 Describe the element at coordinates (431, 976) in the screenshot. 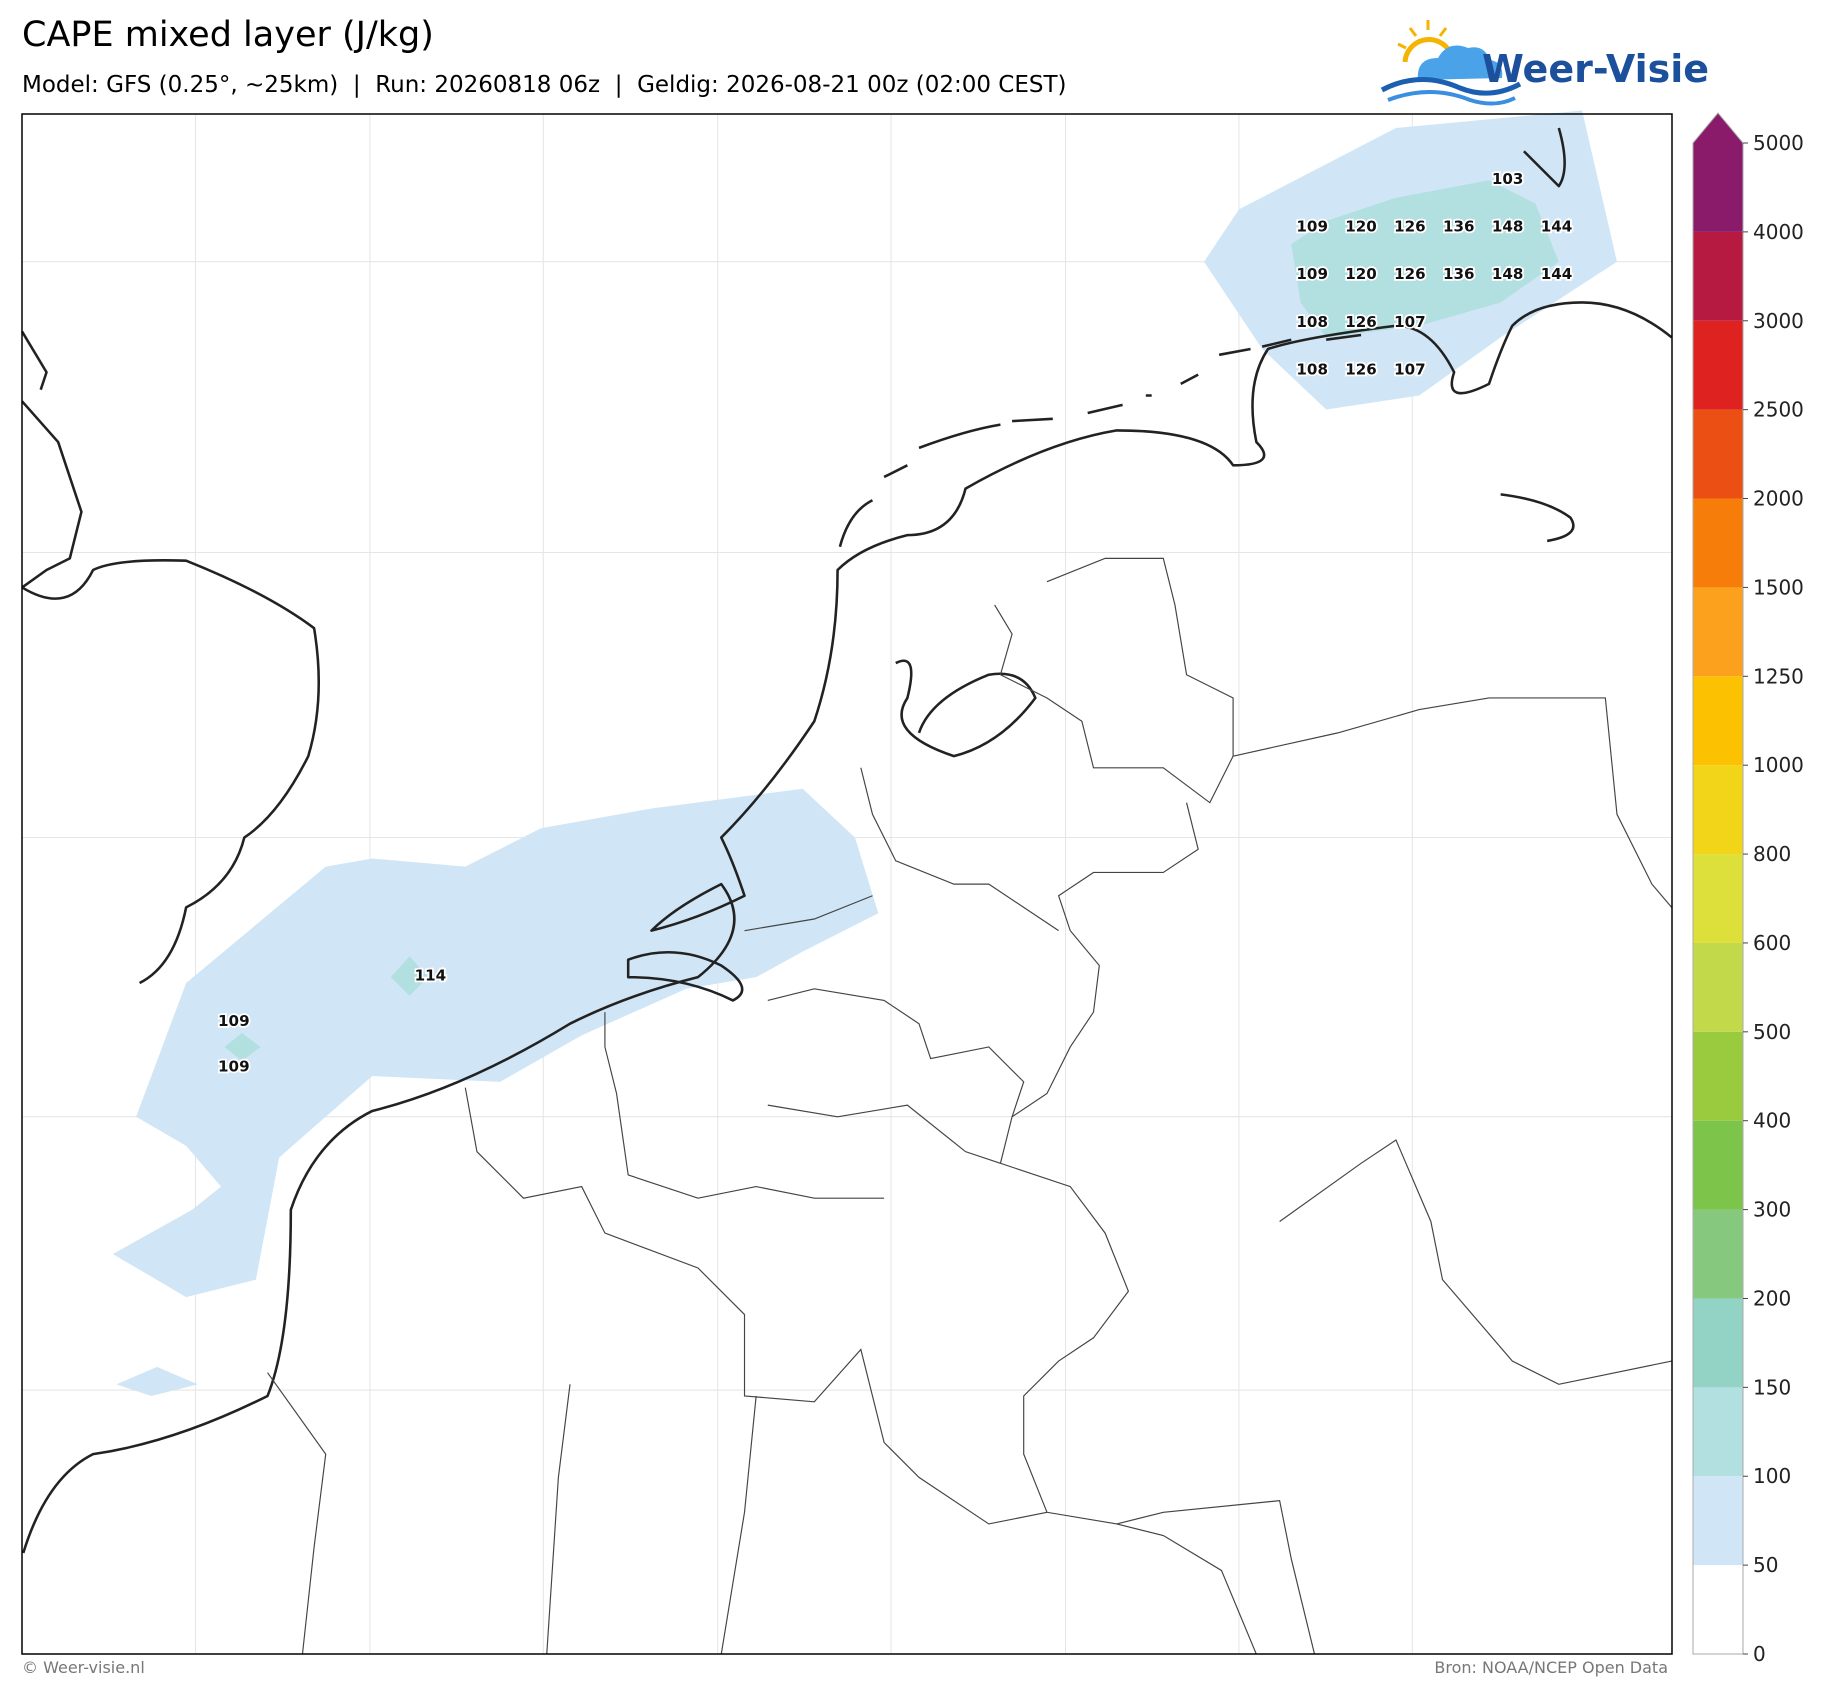

I see `map-value-label: 114` at that location.